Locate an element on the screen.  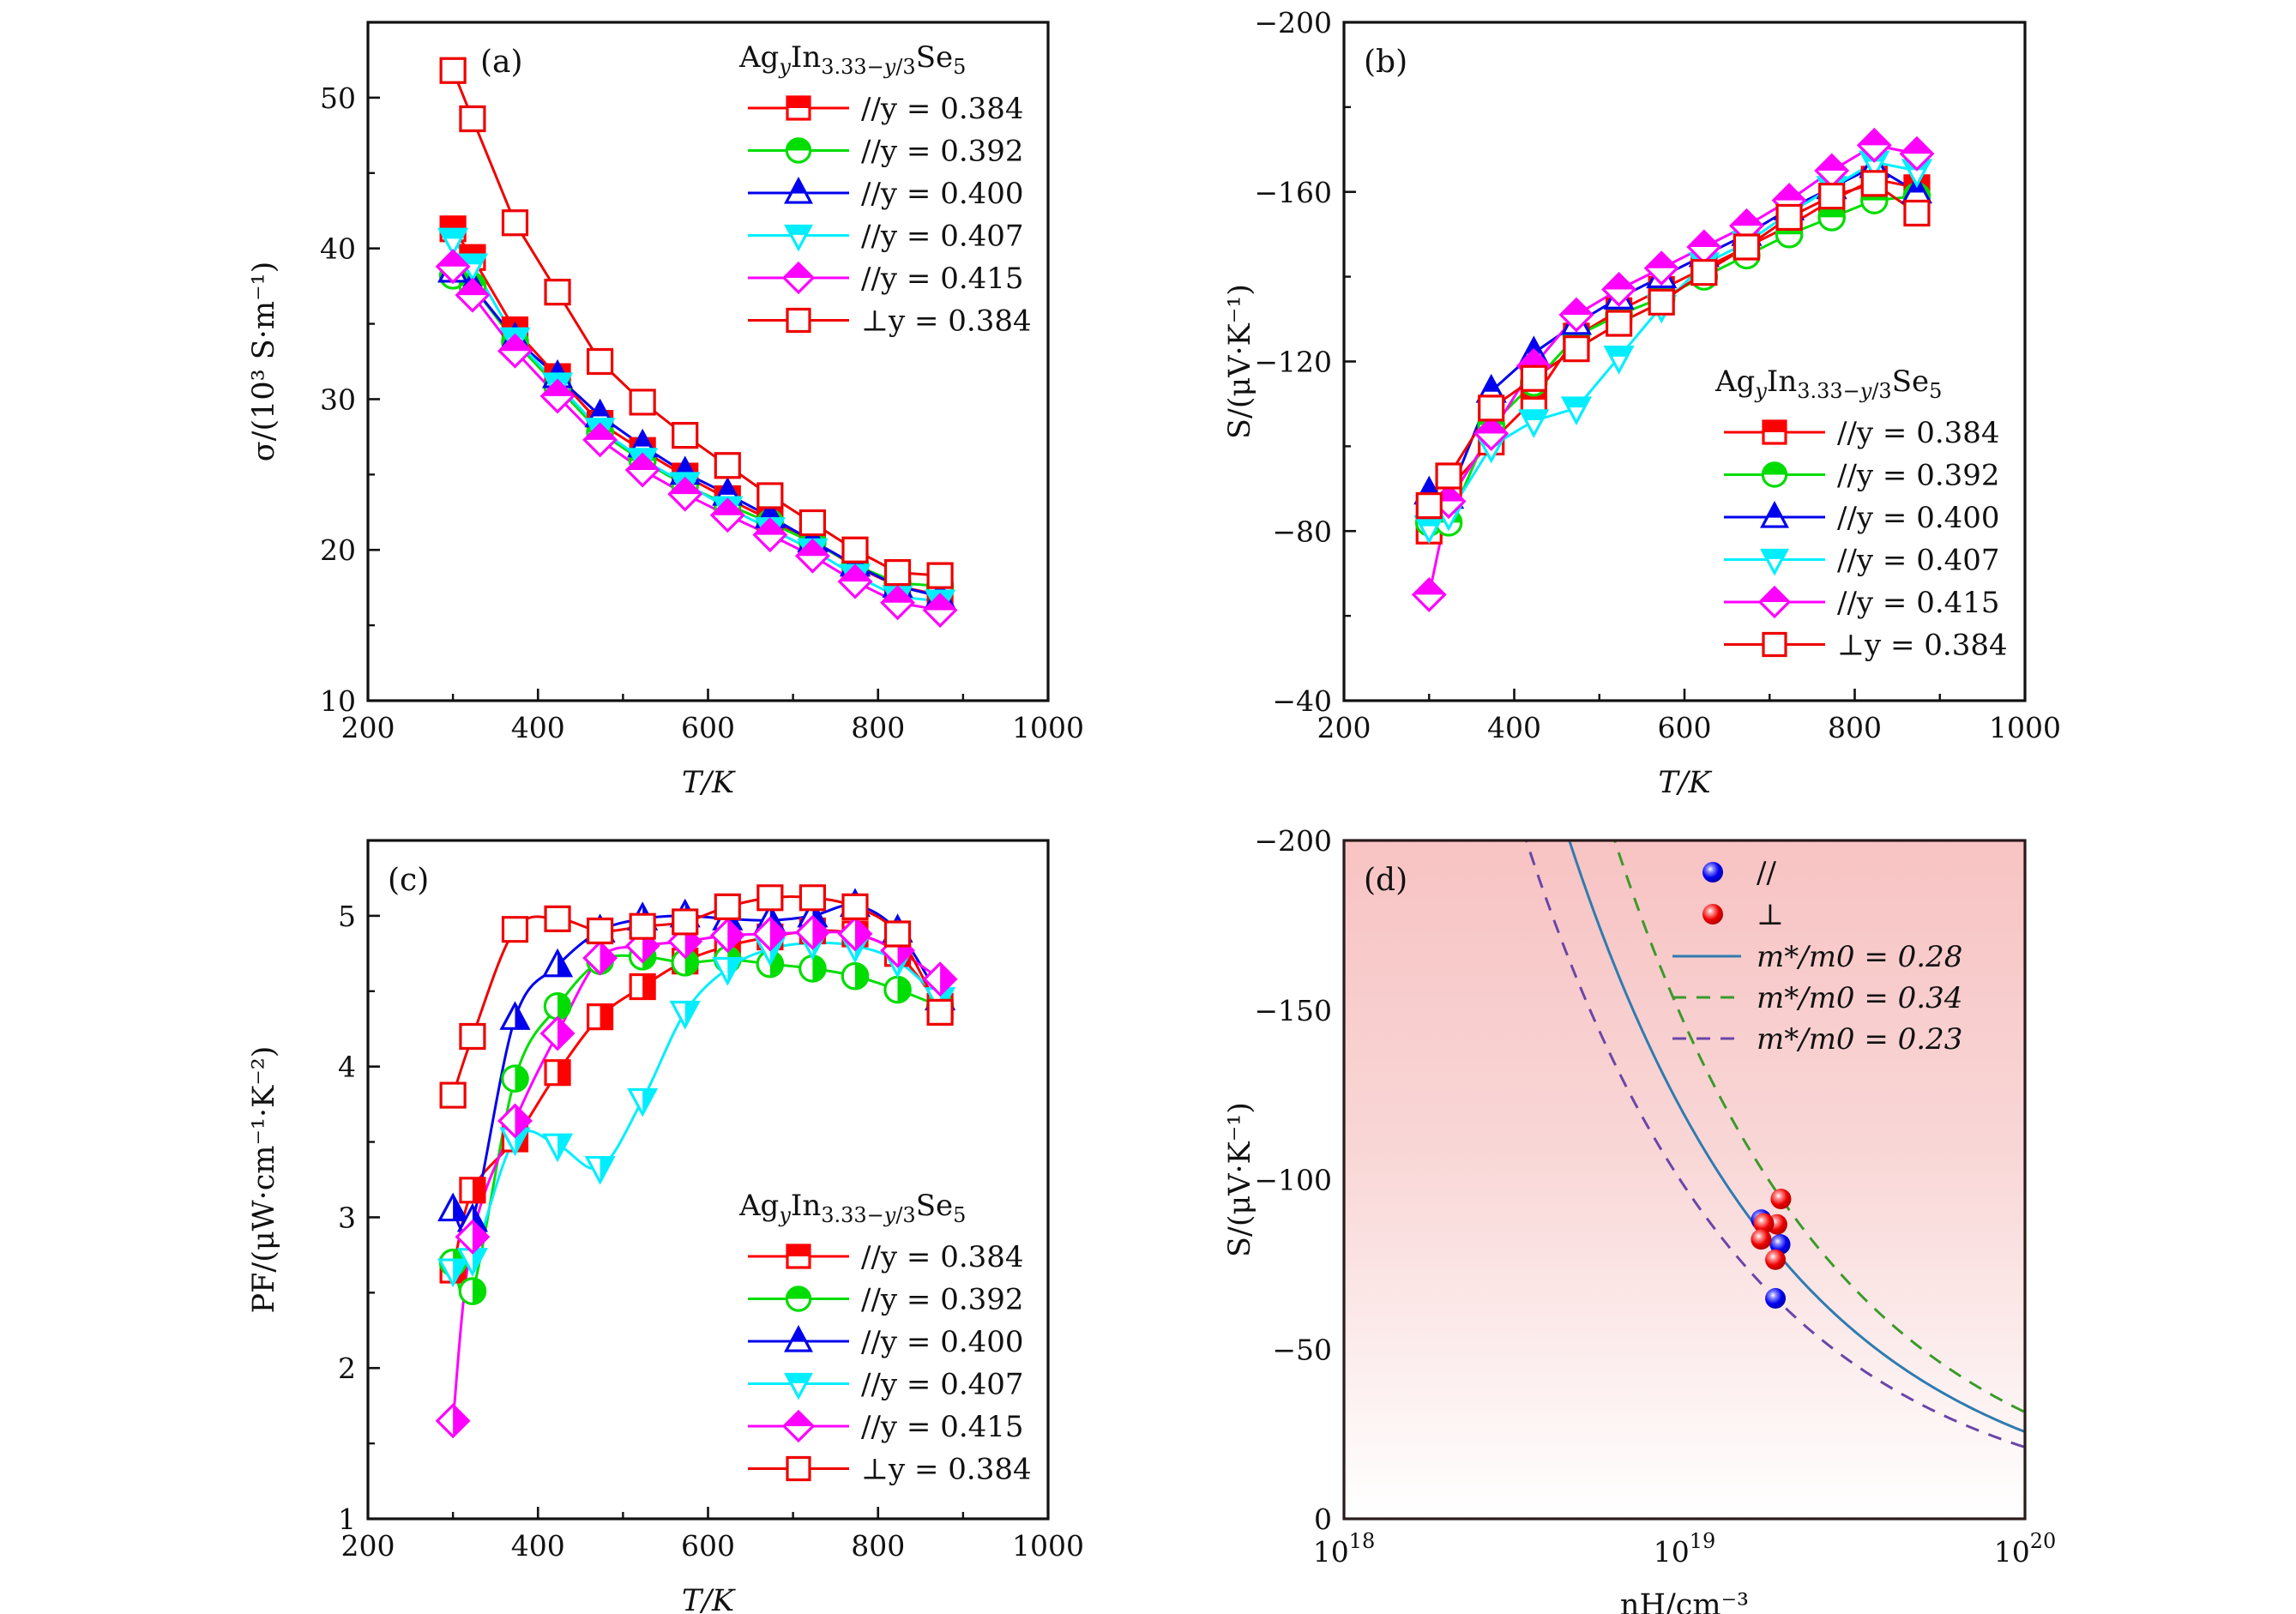
legend-item: //y = 0.392 is located at coordinates (886, 1300).